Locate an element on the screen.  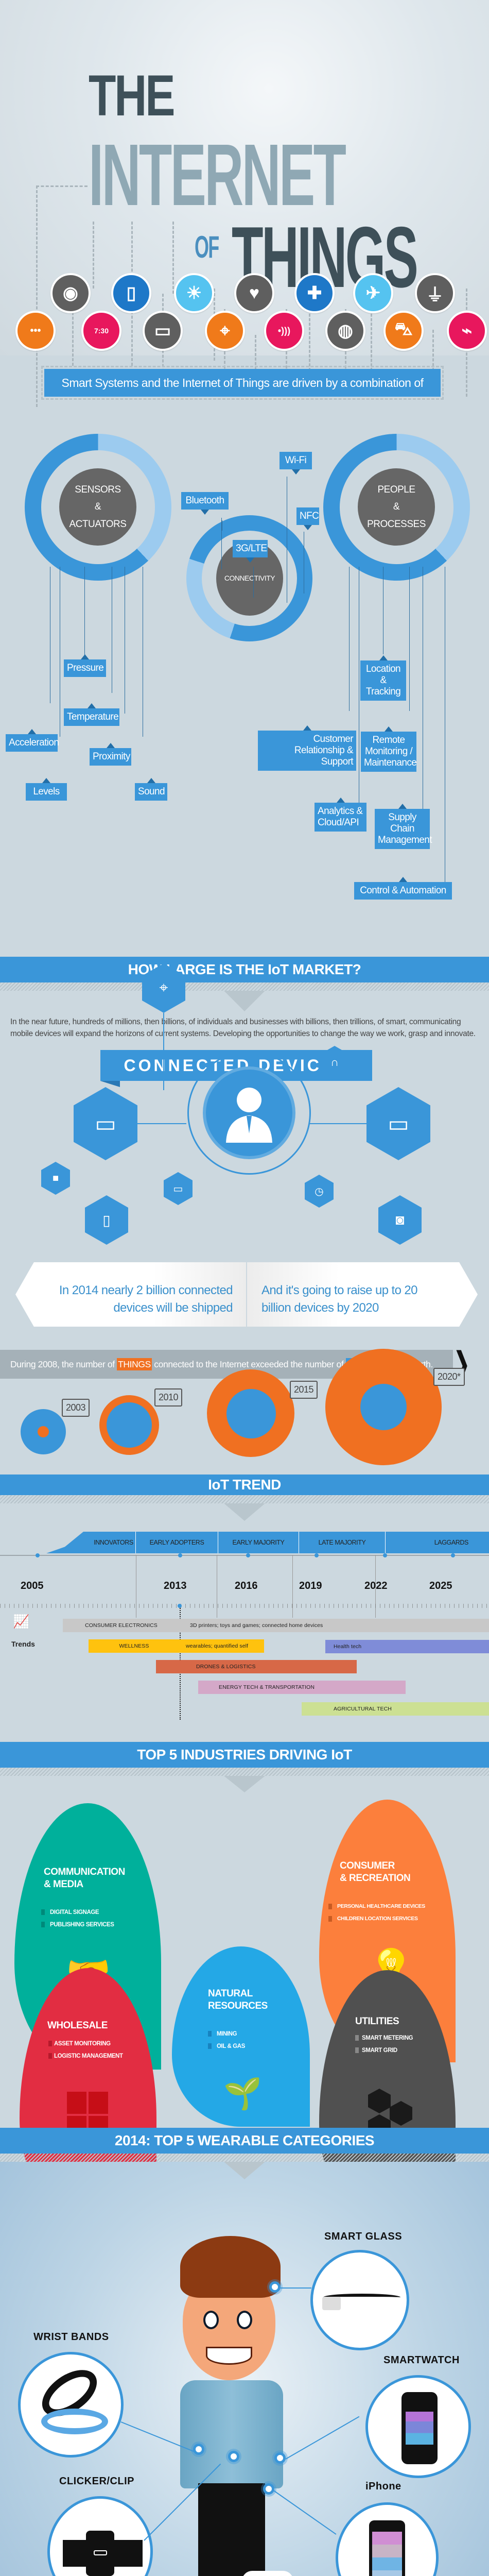
bullet-item: PERSONAL HEALTHCARE DEVICES is located at coordinates (376, 1906).